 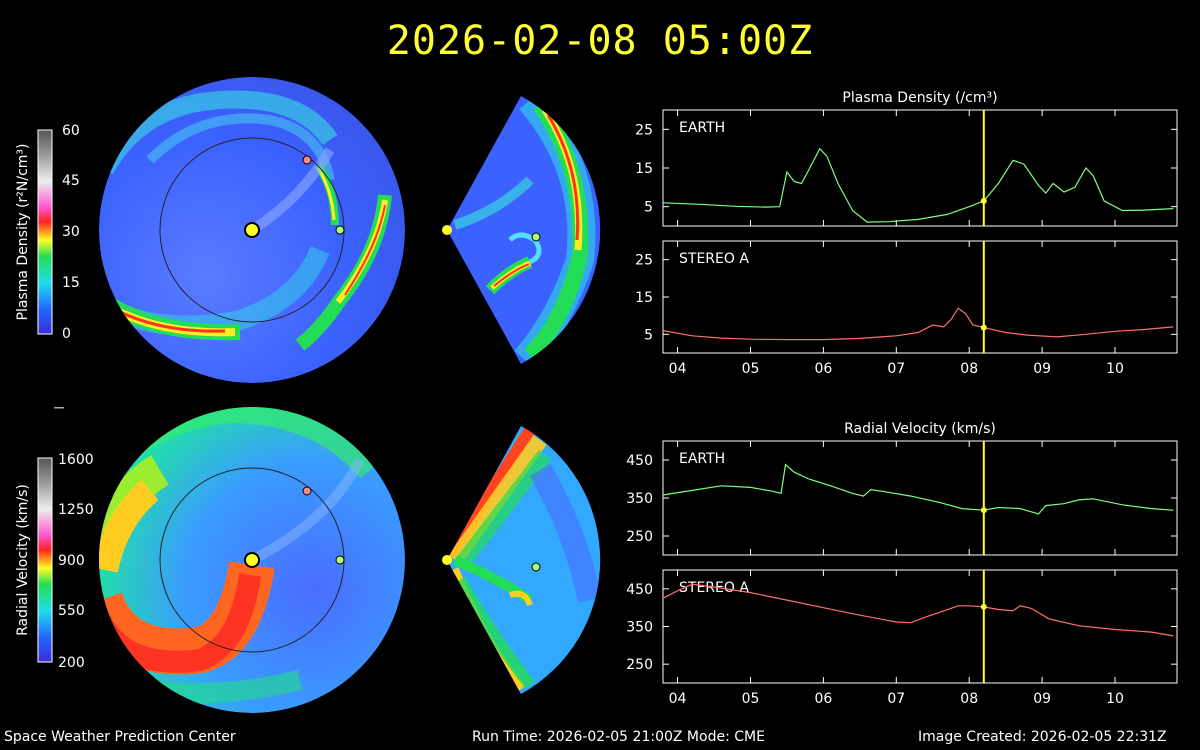 What do you see at coordinates (71, 283) in the screenshot?
I see `density-tick: 15` at bounding box center [71, 283].